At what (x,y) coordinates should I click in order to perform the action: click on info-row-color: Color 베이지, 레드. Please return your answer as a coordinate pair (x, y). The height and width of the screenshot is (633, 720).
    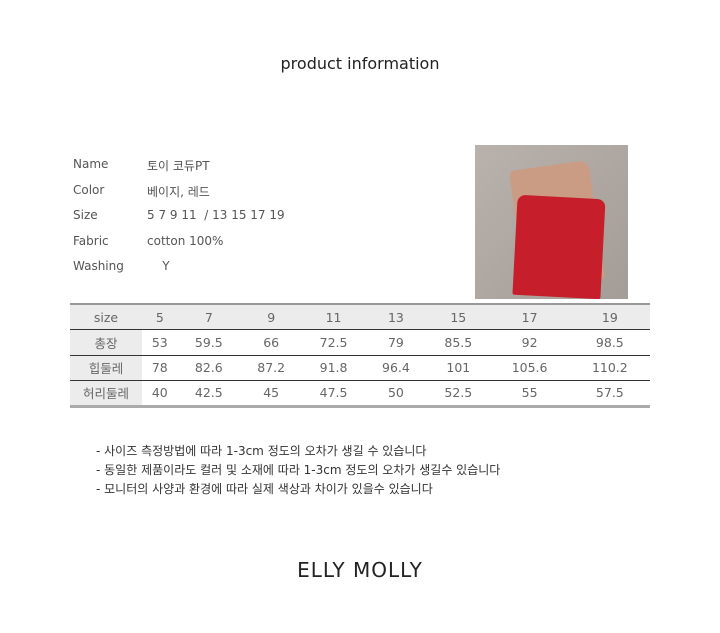
    Looking at the image, I should click on (179, 196).